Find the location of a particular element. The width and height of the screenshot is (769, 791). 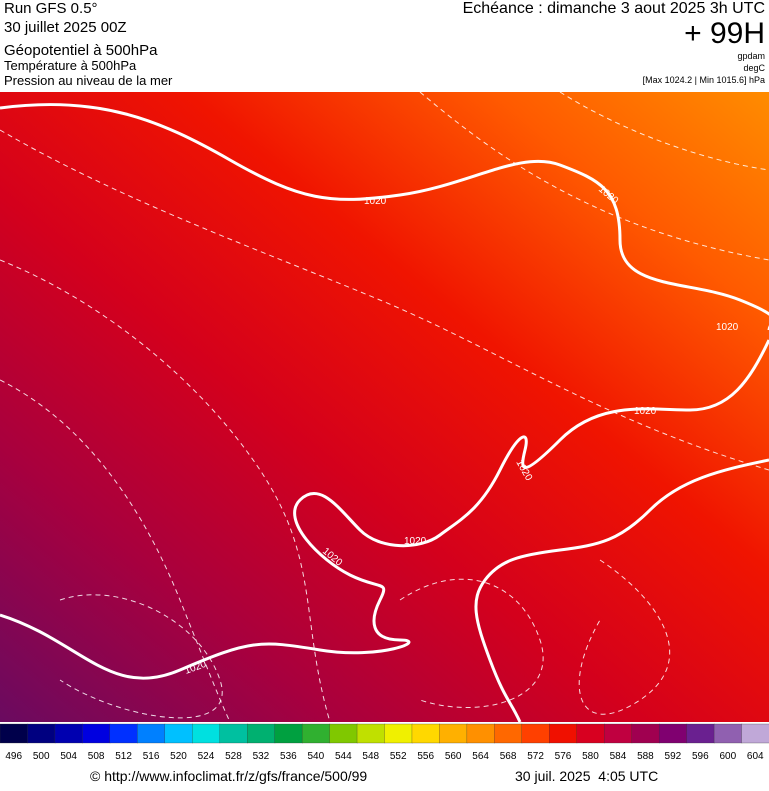

scale-label: 592 is located at coordinates (673, 756).